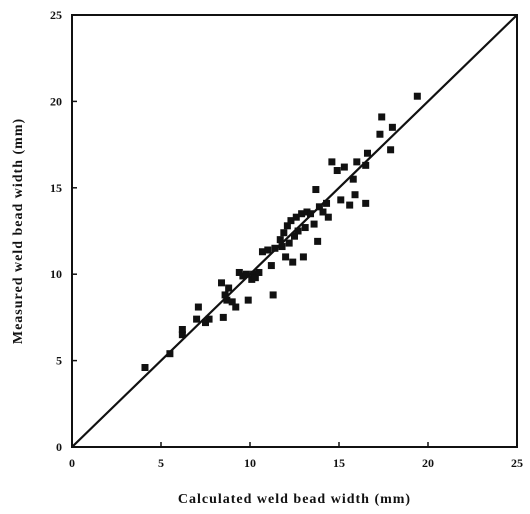 Image resolution: width=530 pixels, height=514 pixels. What do you see at coordinates (428, 463) in the screenshot?
I see `x-tick-label: 20` at bounding box center [428, 463].